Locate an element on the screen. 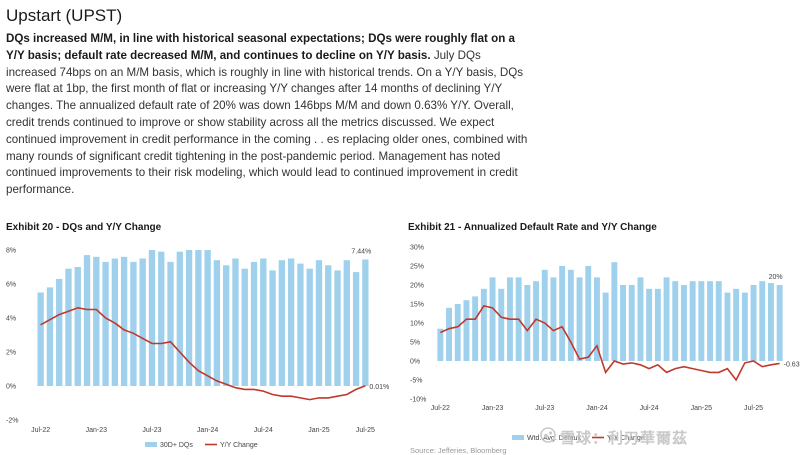  x-tick-label: Jul-22 is located at coordinates (440, 408).